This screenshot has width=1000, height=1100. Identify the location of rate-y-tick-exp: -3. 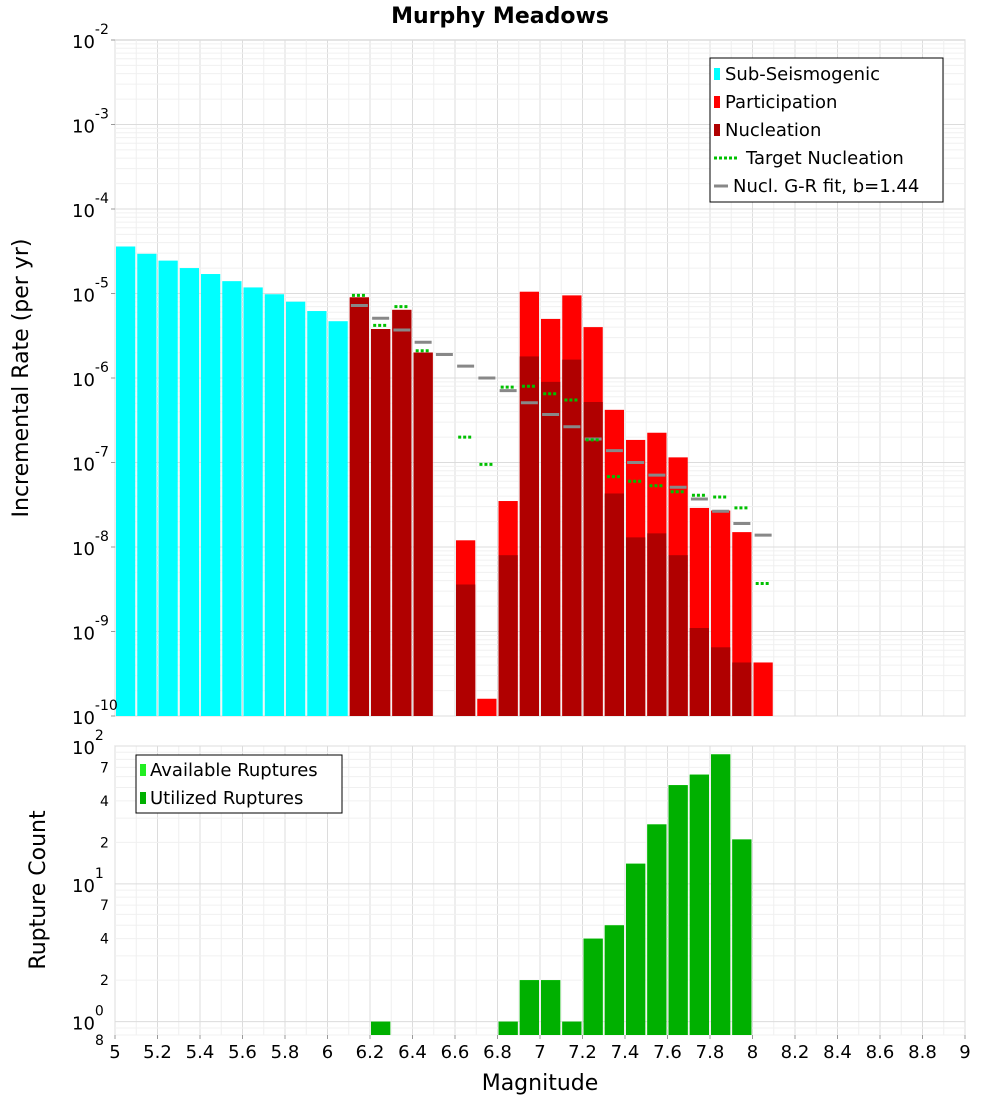
(102, 115).